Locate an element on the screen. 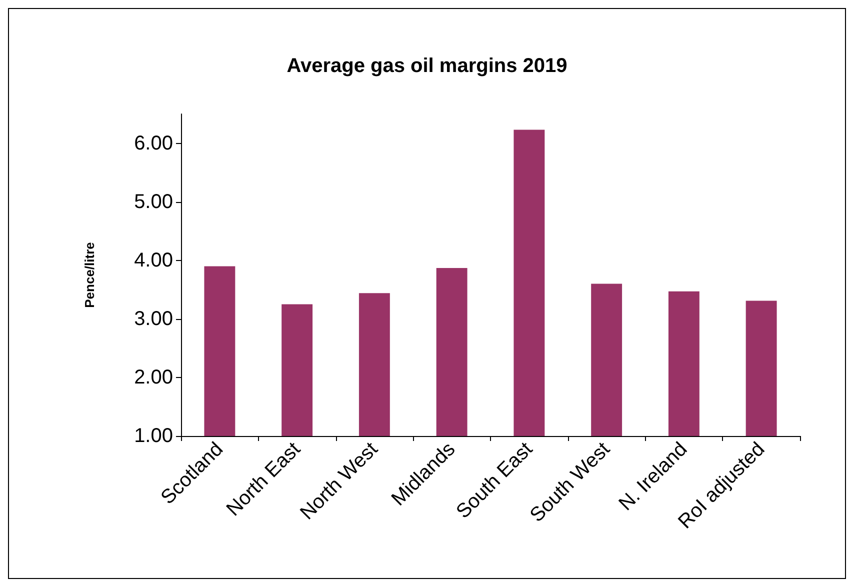 The image size is (854, 587). y-axis-title: Pence/litre is located at coordinates (89, 275).